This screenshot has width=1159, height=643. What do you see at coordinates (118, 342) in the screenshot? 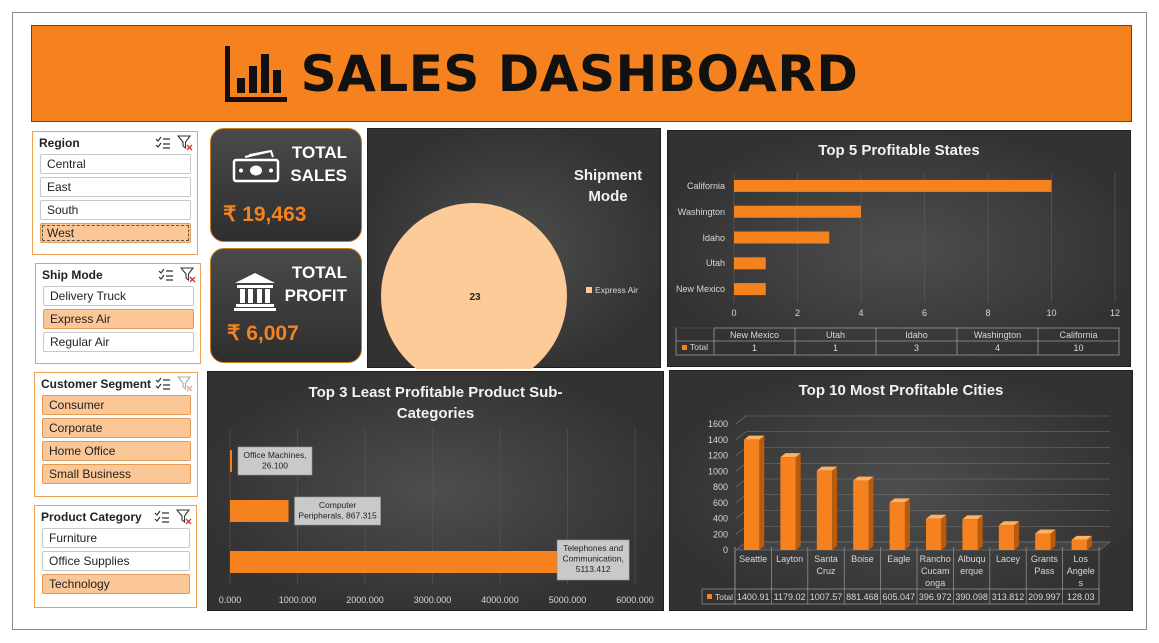
I see `slicer-item-regular-air: Regular Air` at bounding box center [118, 342].